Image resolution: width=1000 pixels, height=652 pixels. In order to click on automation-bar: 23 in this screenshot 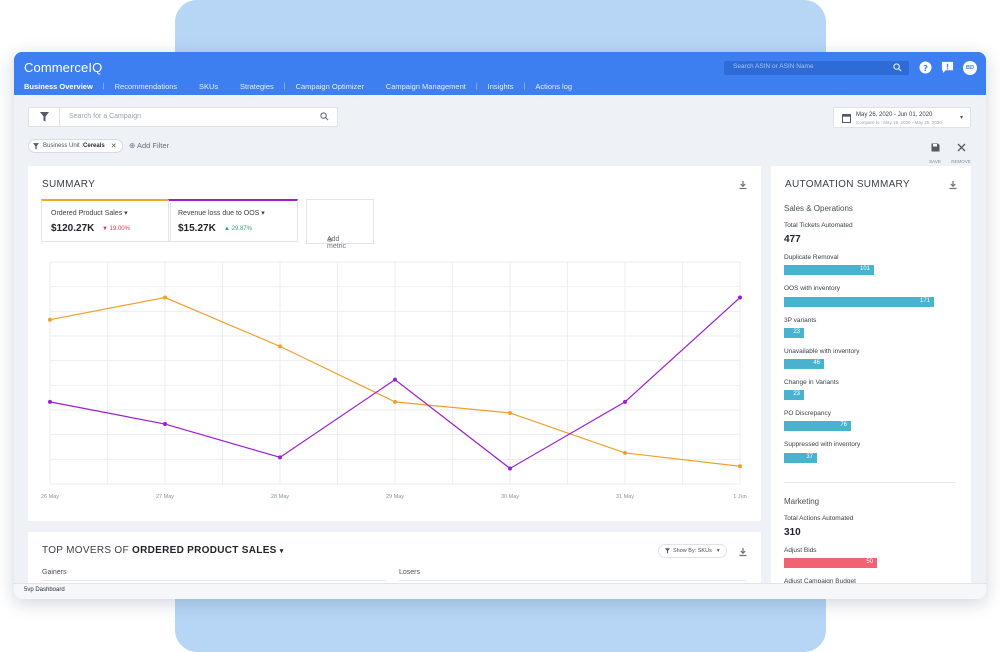, I will do `click(794, 395)`.